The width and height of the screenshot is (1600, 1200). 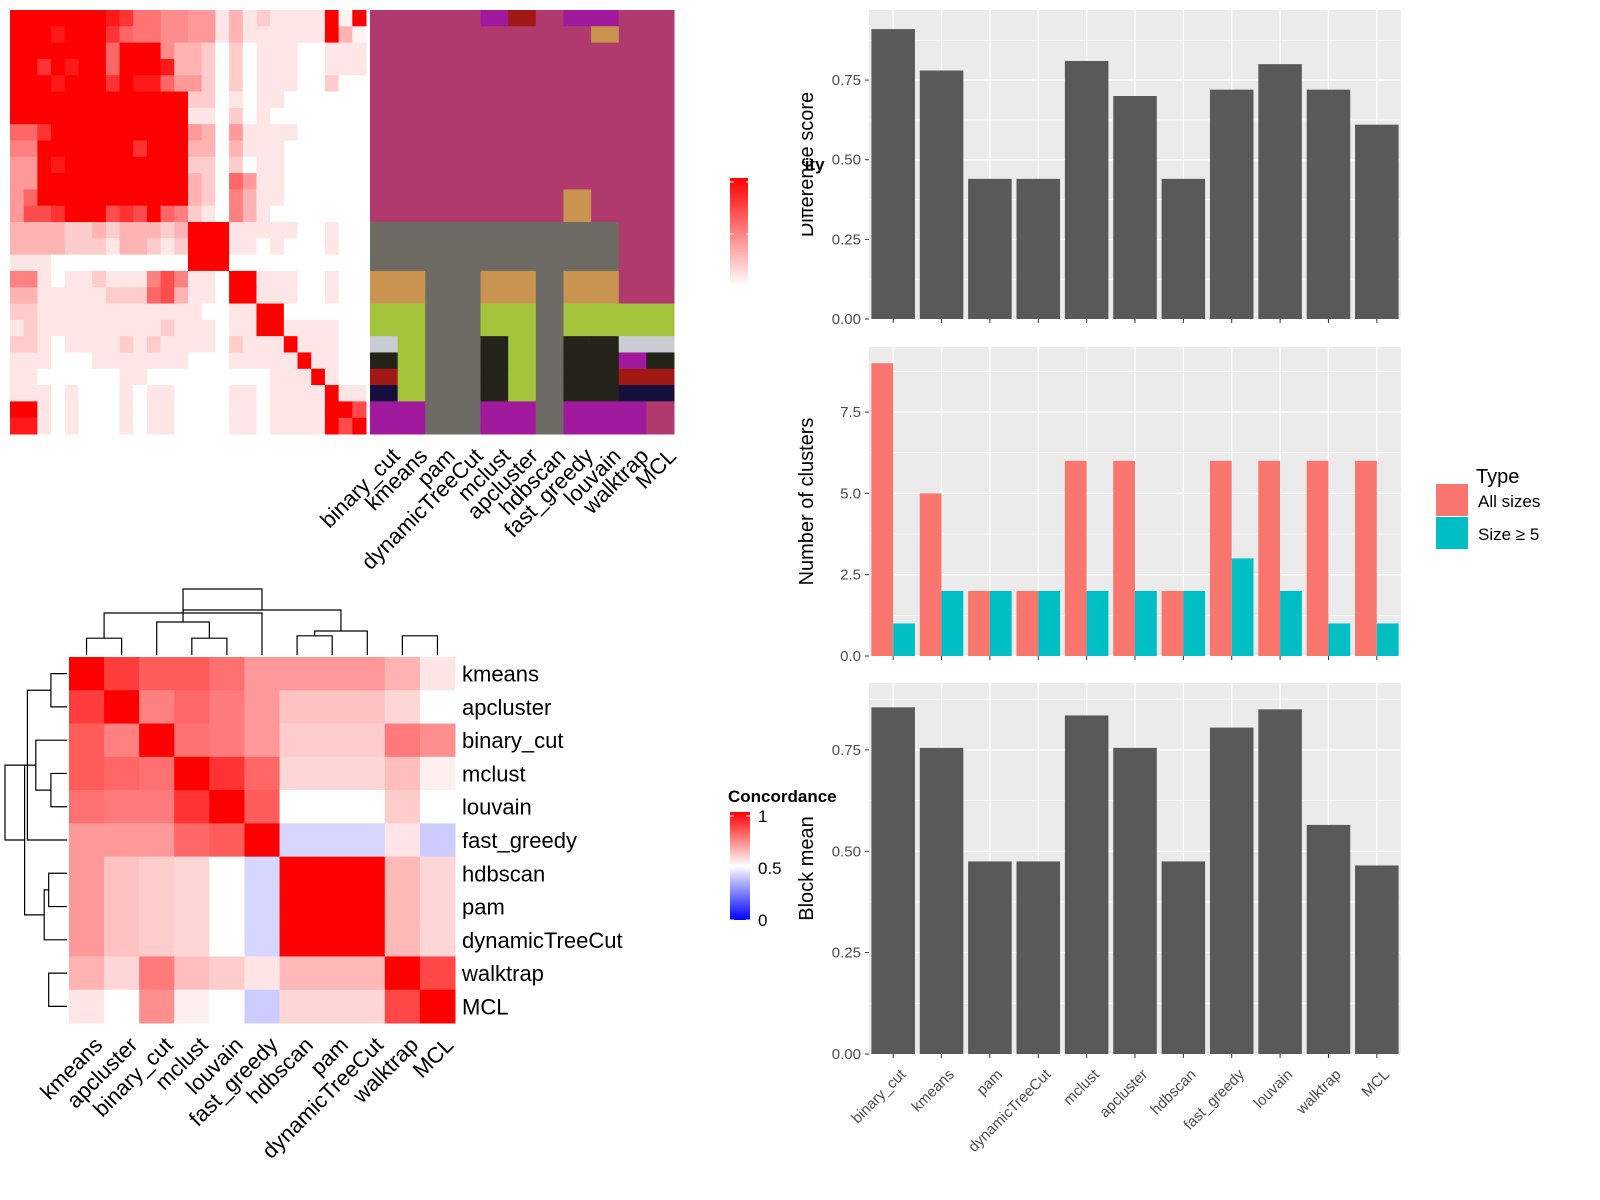 What do you see at coordinates (503, 873) in the screenshot?
I see `concordance-row-label: hdbscan` at bounding box center [503, 873].